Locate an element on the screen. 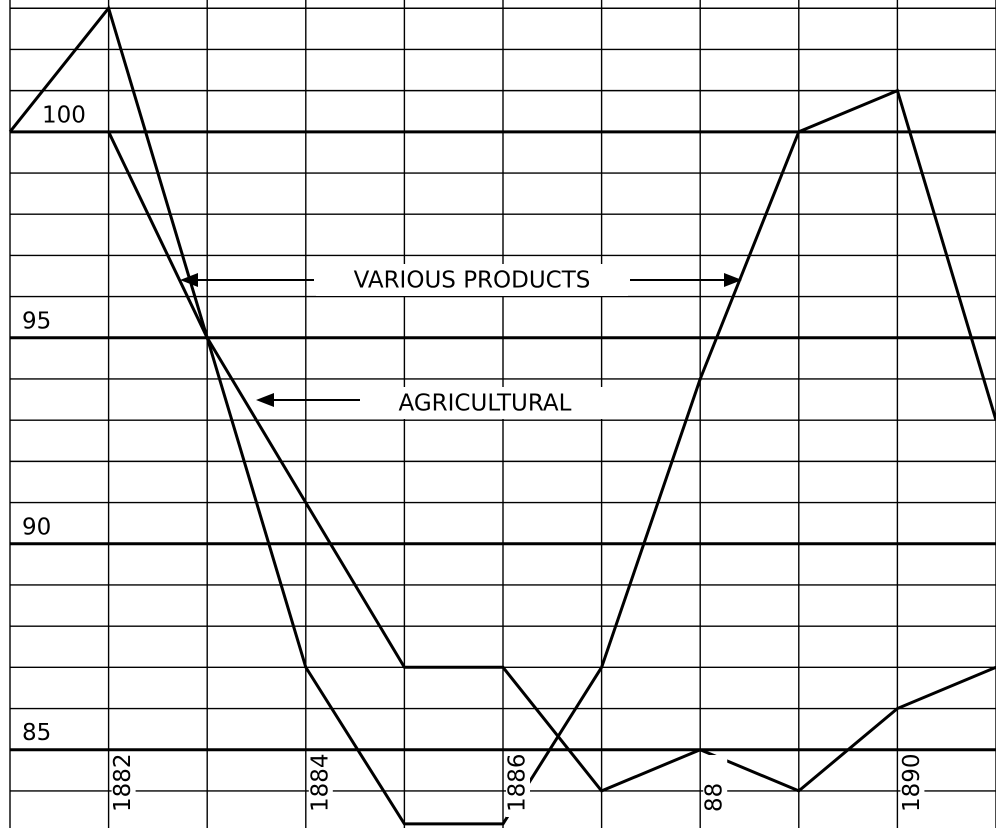 The image size is (996, 828). annotation-various: VARIOUS PRODUCTS is located at coordinates (461, 280).